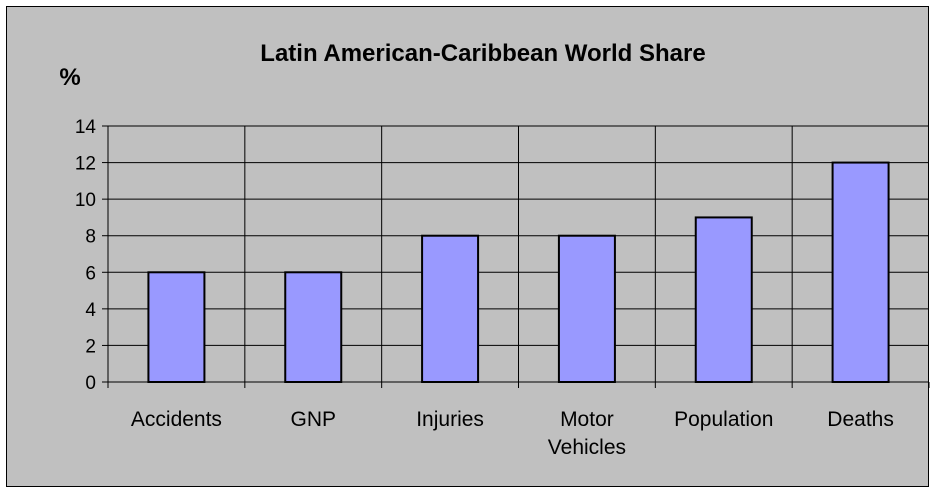 The image size is (936, 489). Describe the element at coordinates (85, 164) in the screenshot. I see `y-tick-label: 12` at that location.